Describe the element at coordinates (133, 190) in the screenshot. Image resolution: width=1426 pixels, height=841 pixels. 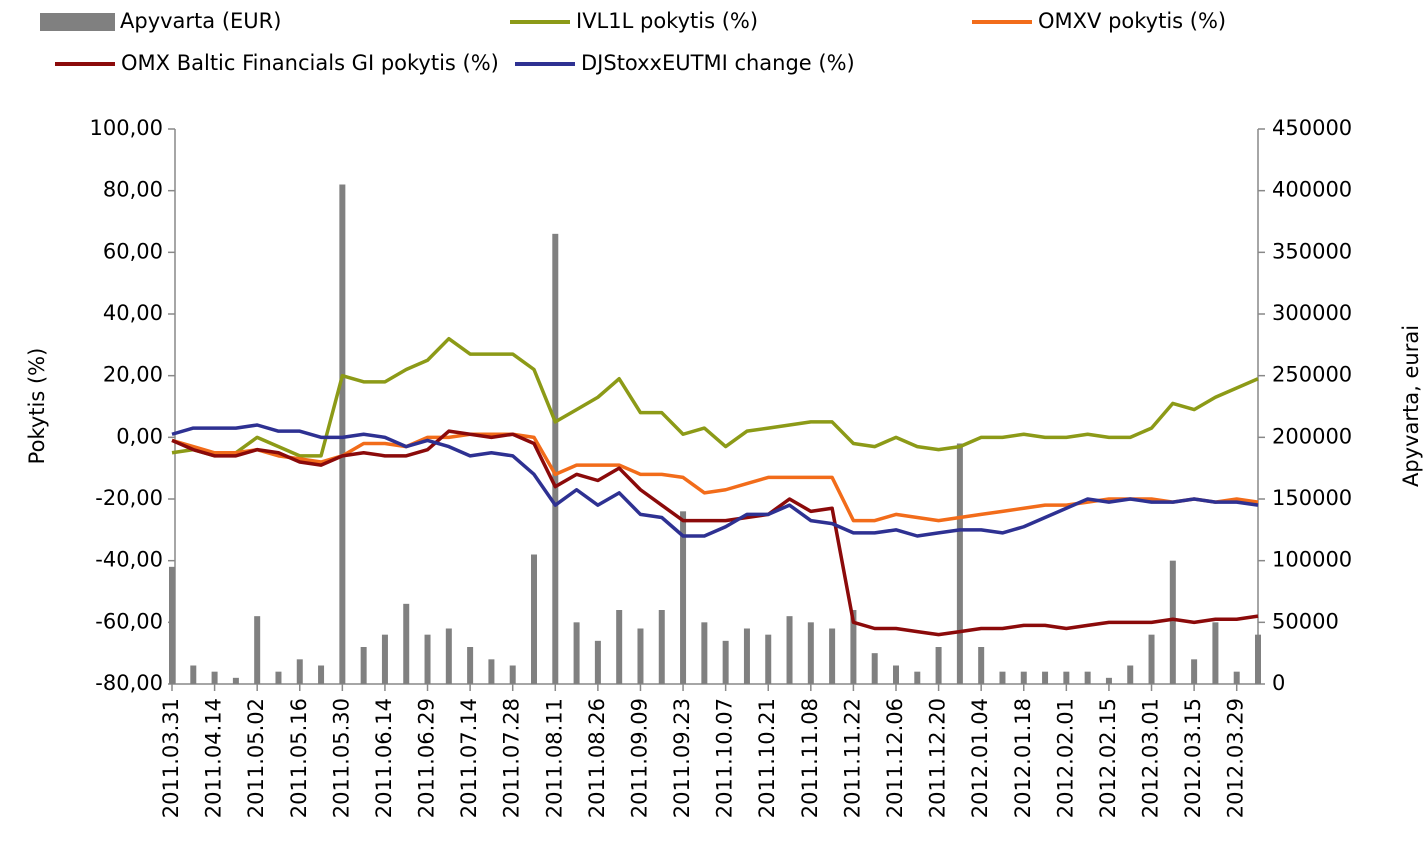
I see `y-tick-label: 80,00` at that location.